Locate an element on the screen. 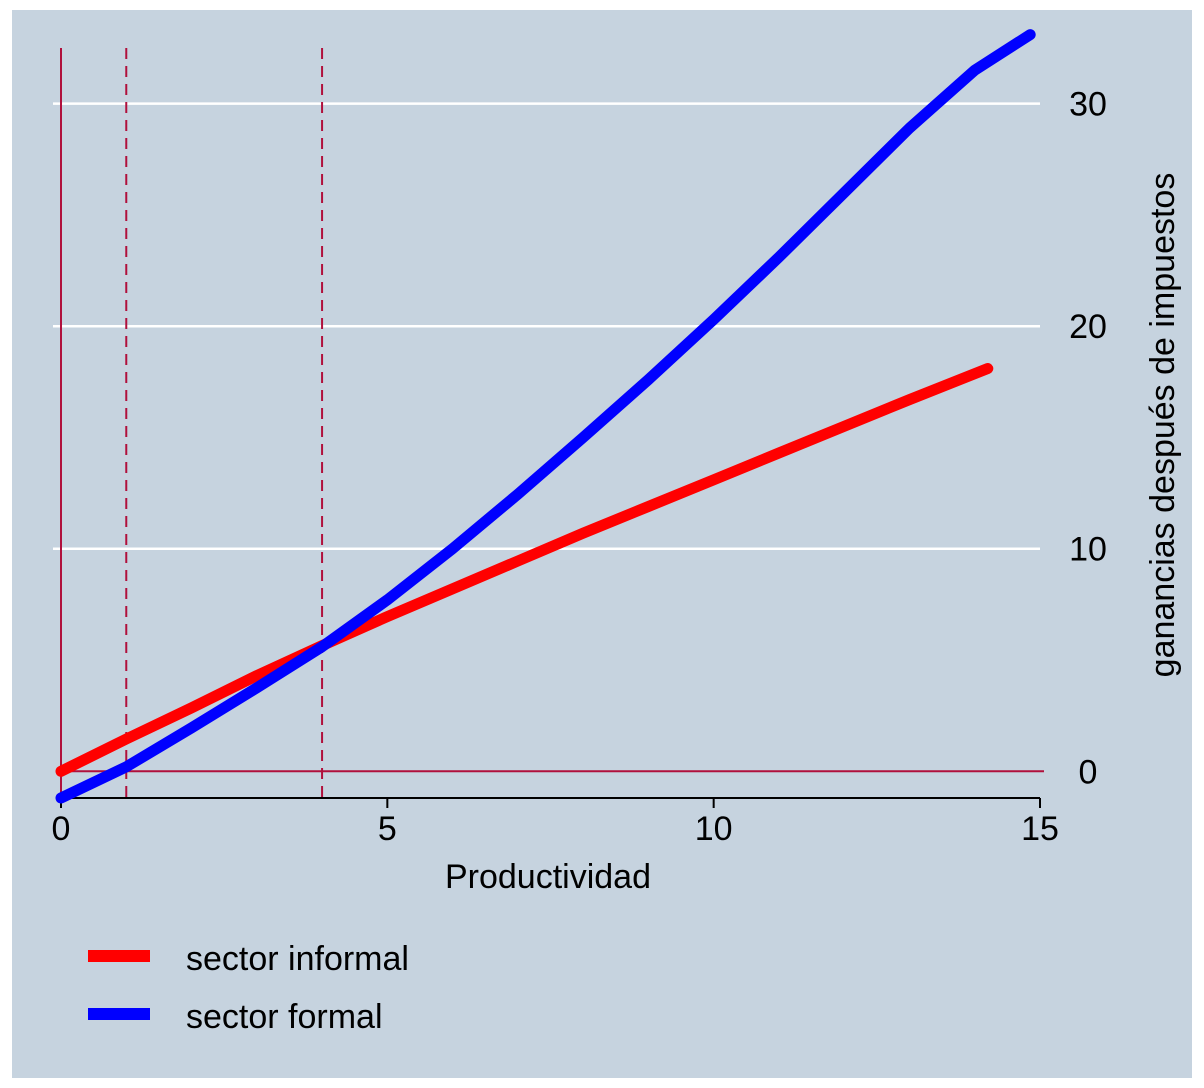  y-axis-title: ganancias después de impuestos is located at coordinates (1163, 425).